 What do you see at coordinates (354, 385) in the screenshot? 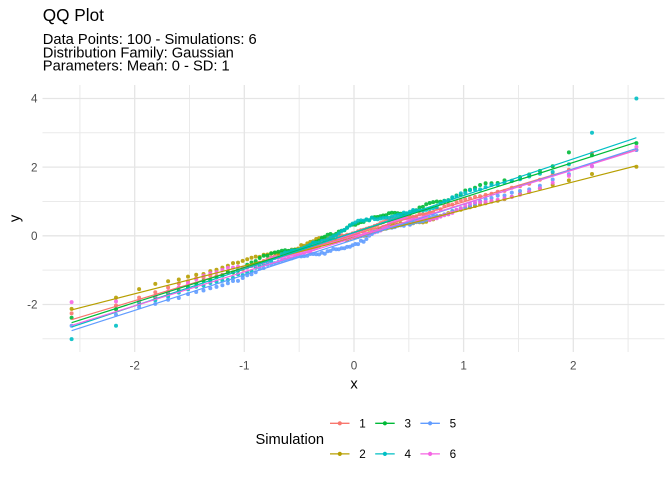
I see `svg-text: x` at bounding box center [354, 385].